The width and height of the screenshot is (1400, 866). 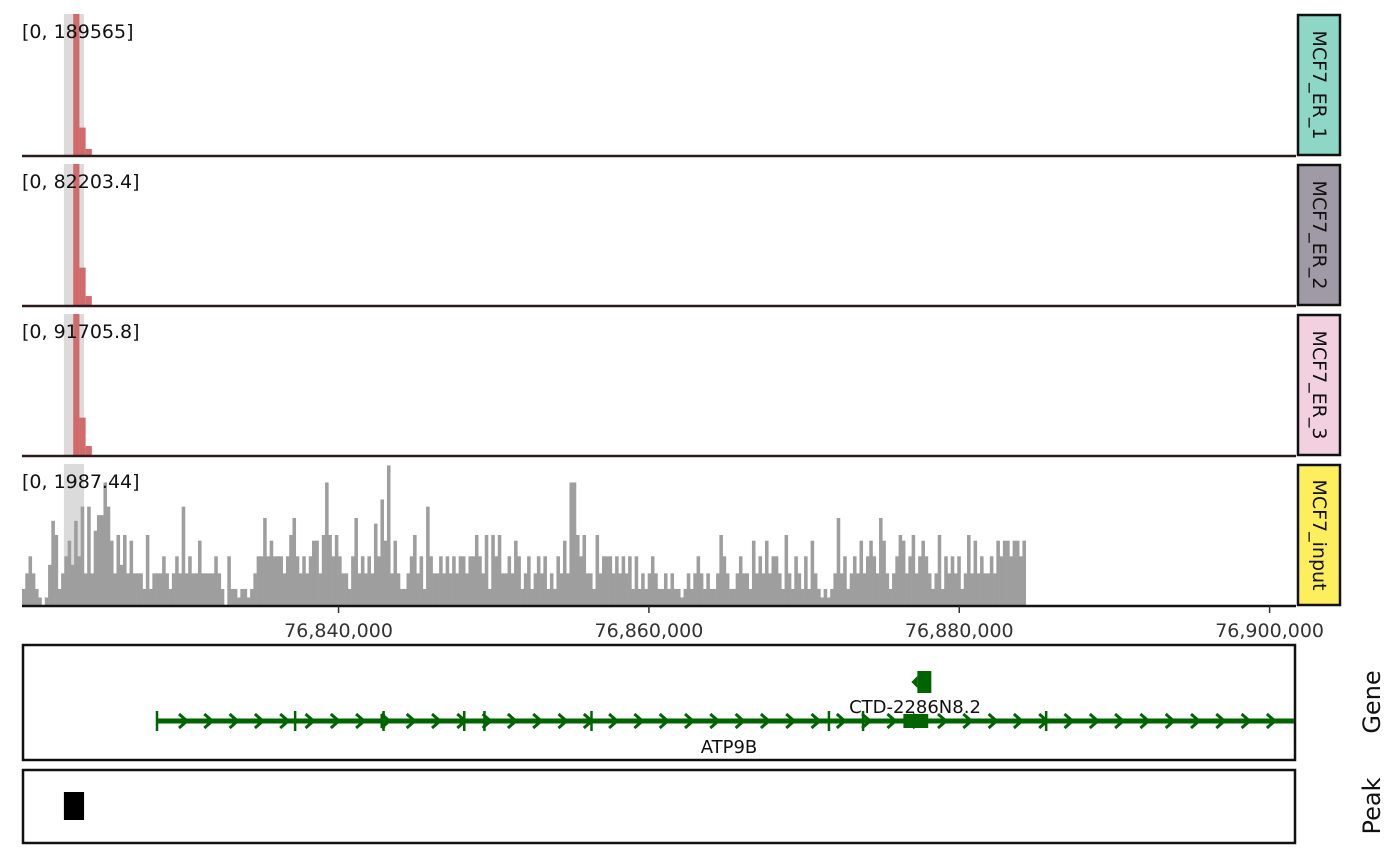 I want to click on track-name-label: MCF7_input, so click(x=1319, y=534).